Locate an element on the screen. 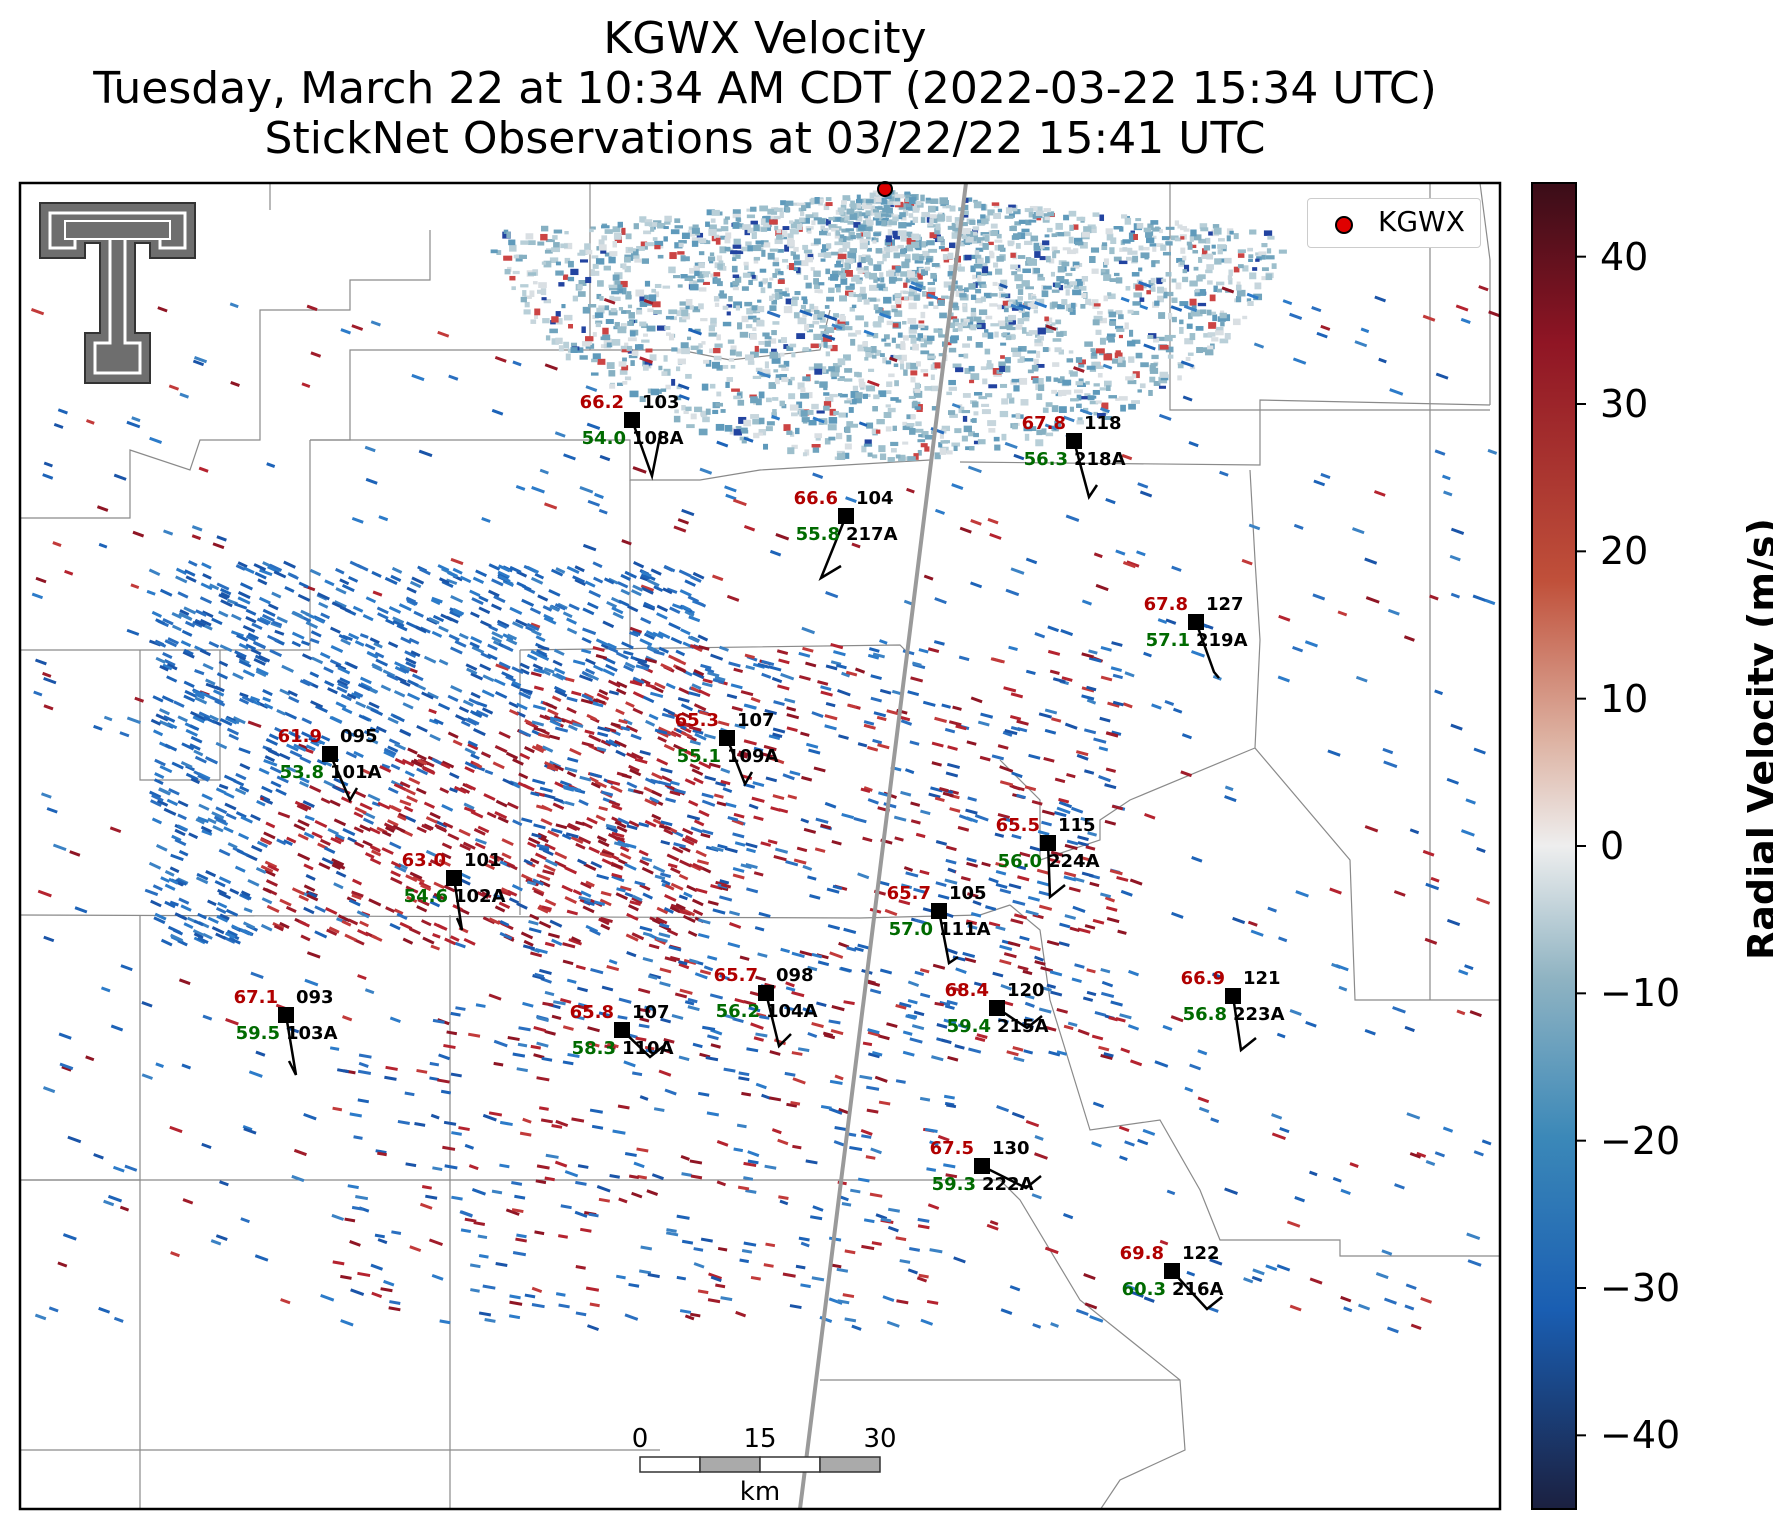  station-109A is located at coordinates (736, 758).